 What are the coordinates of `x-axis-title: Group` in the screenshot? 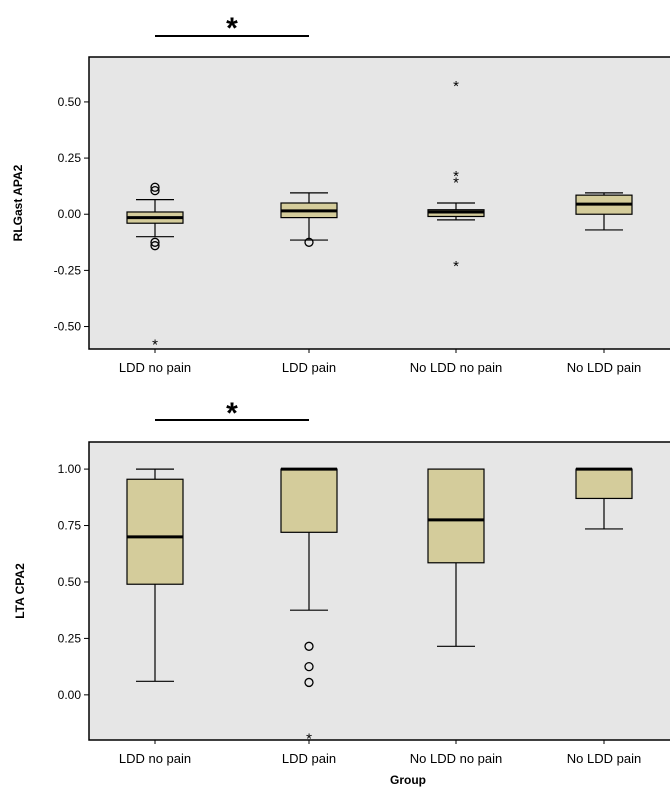 It's located at (408, 780).